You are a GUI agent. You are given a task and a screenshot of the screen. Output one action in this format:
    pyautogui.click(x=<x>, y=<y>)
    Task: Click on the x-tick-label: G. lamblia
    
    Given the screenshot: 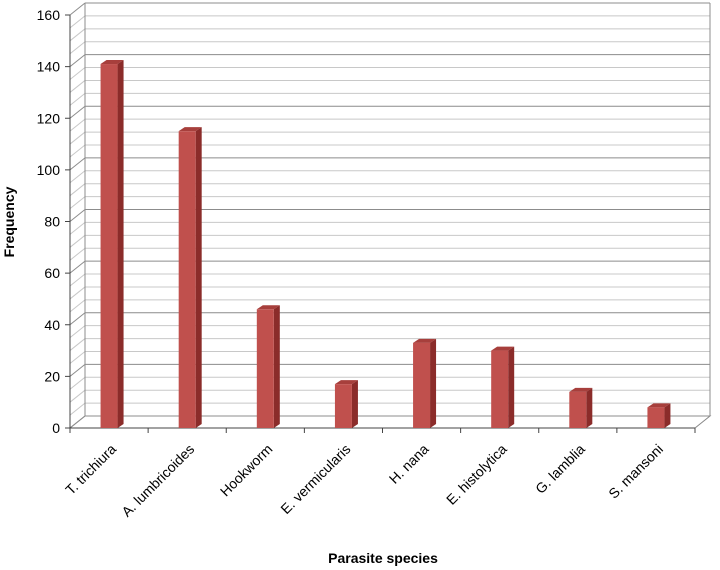 What is the action you would take?
    pyautogui.click(x=560, y=469)
    